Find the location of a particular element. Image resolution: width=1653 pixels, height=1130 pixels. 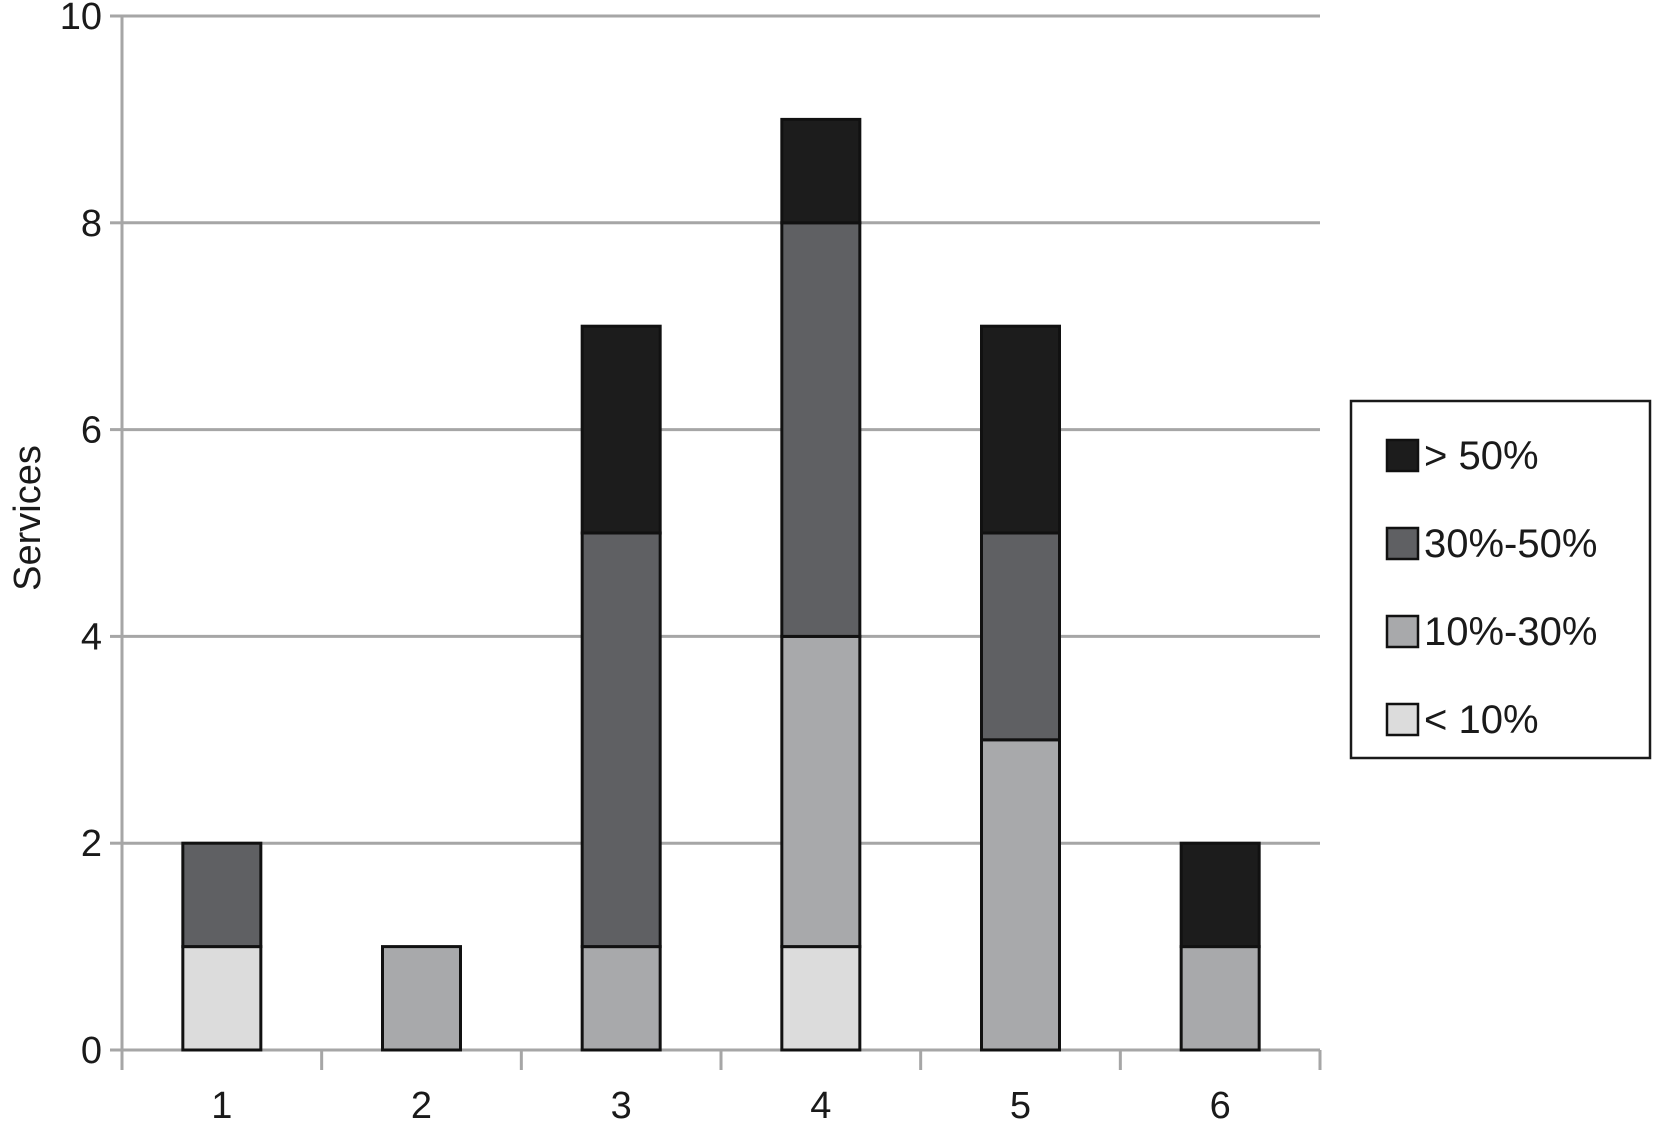

legend-item: > 50% is located at coordinates (1462, 456).